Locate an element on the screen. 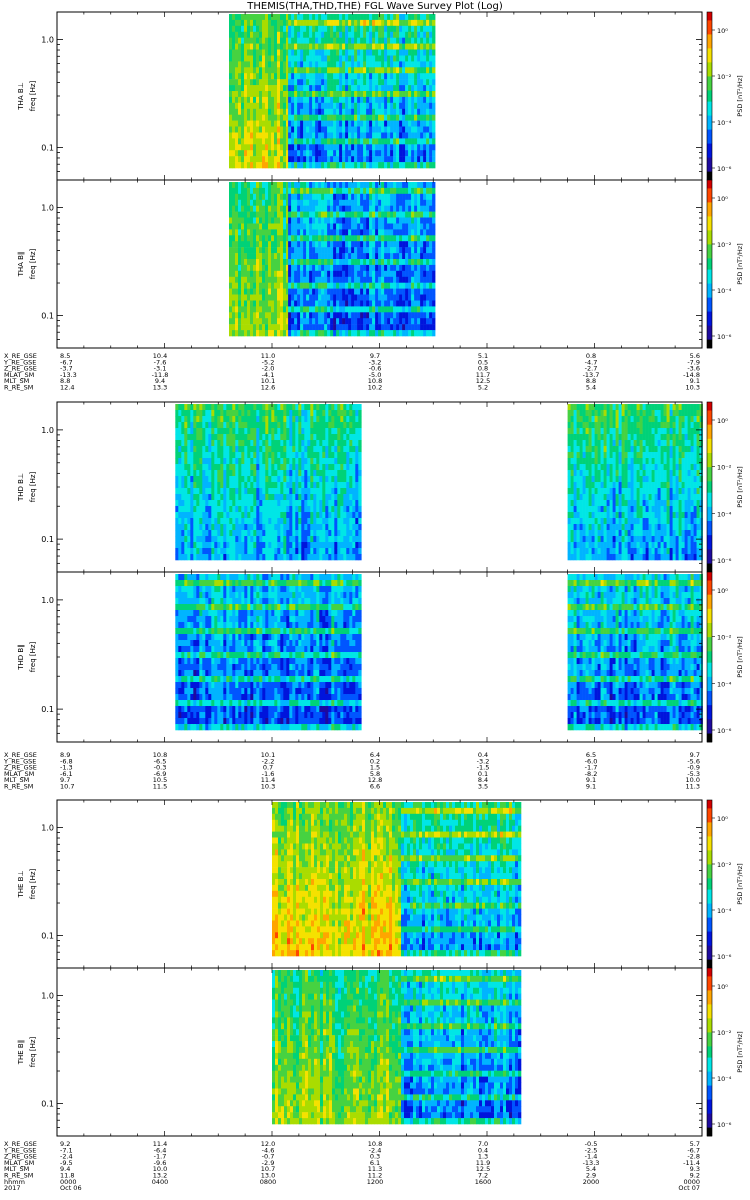 This screenshot has width=750, height=1200. panel-label: THE B∥ is located at coordinates (21, 1053).